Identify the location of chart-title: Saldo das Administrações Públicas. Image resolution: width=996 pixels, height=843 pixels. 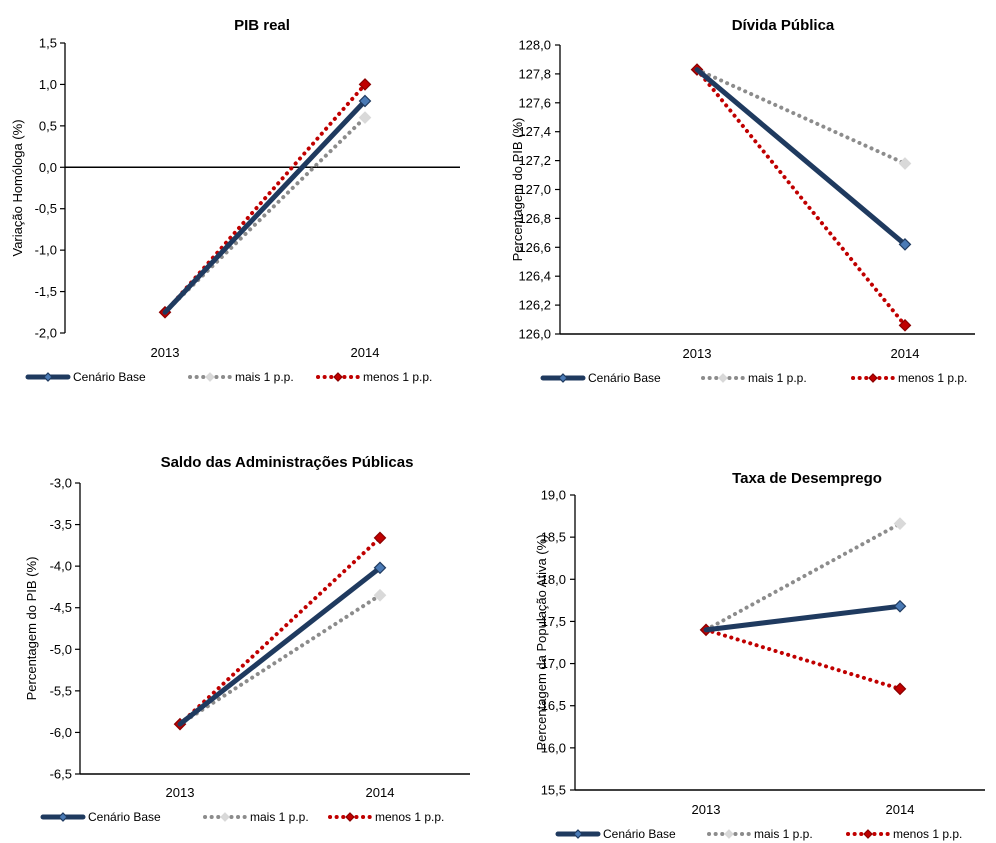
(287, 462).